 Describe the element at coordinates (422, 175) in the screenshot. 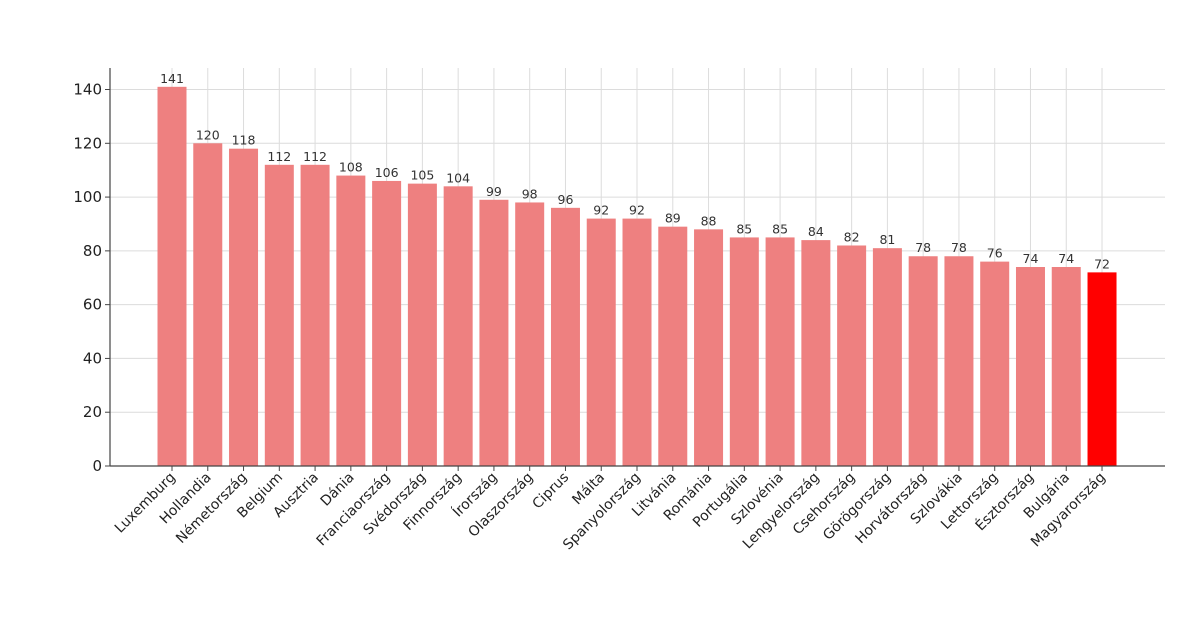

I see `data-label: 105` at that location.